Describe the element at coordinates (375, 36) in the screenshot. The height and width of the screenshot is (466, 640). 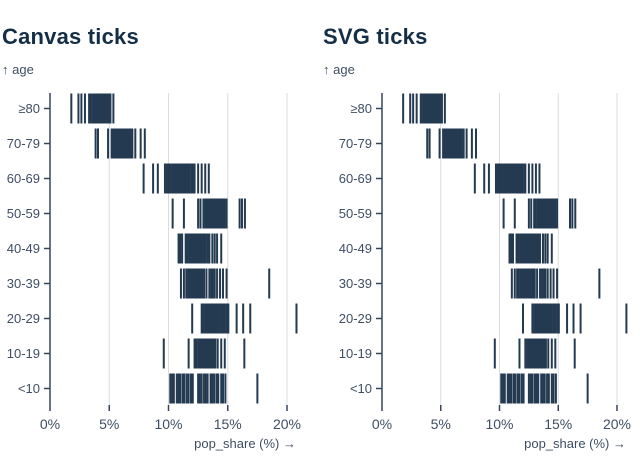
I see `chart-title-svg: SVG ticks` at that location.